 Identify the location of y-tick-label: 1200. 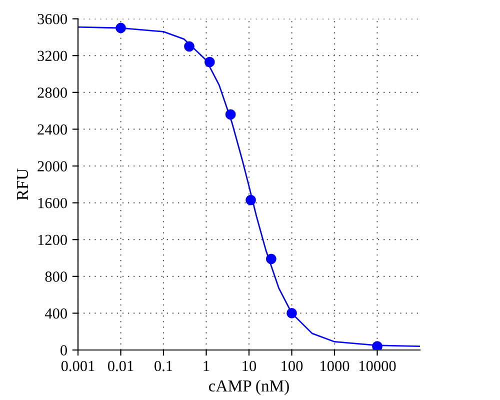
(52, 240).